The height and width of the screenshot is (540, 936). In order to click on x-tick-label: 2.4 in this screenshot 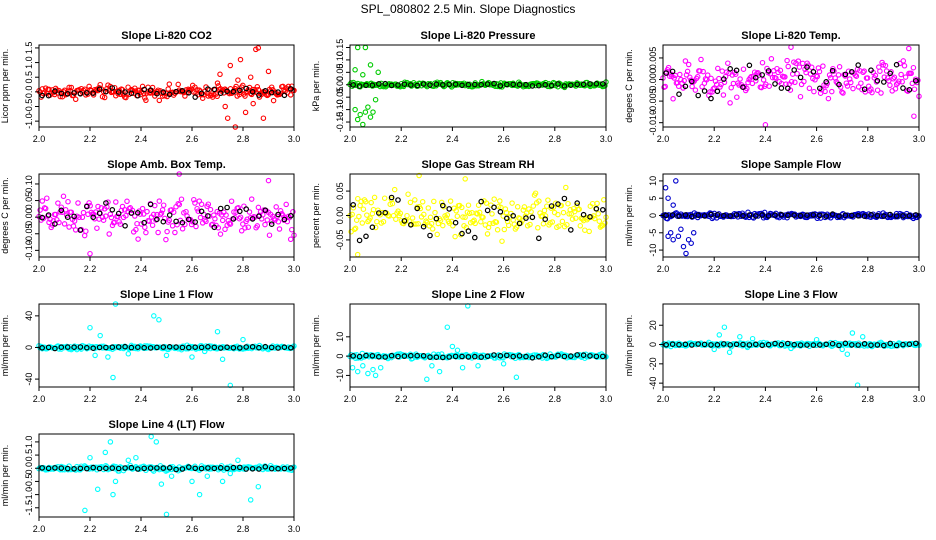, I will do `click(765, 139)`.